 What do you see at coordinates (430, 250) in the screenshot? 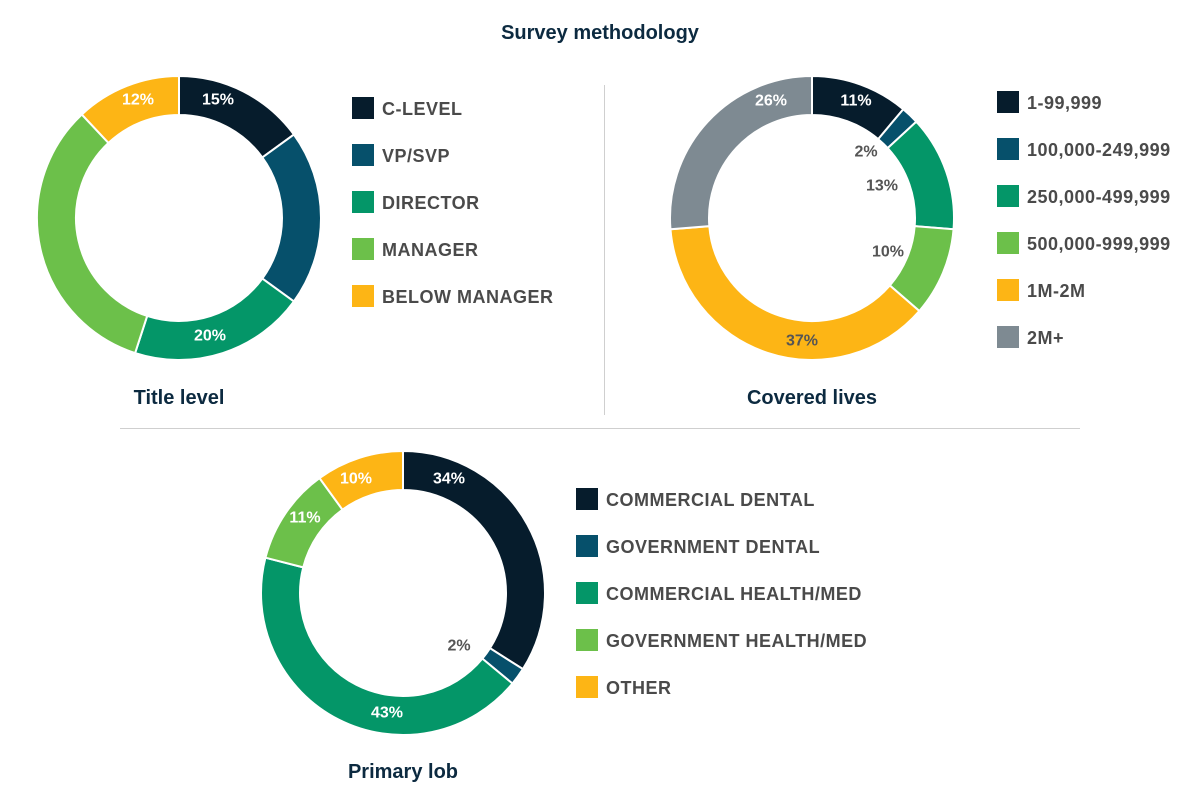
I see `title-level-legend-label: MANAGER` at bounding box center [430, 250].